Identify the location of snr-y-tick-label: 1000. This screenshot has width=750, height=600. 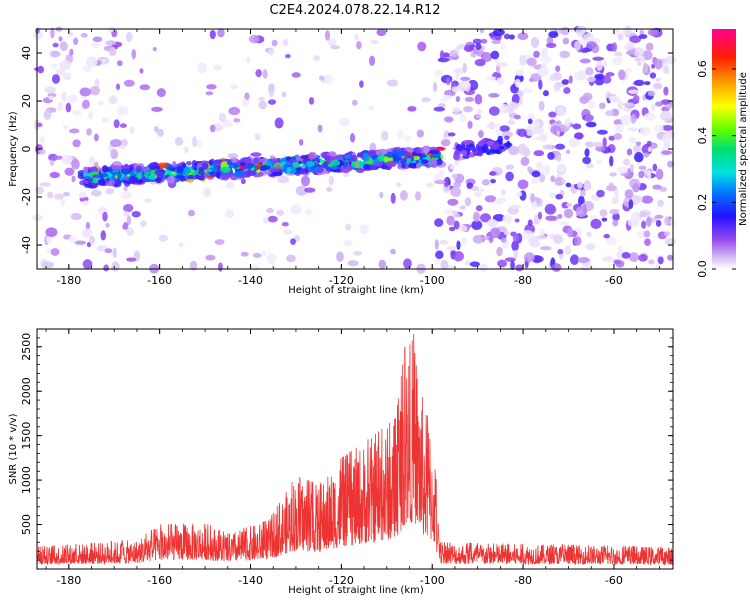
(26, 480).